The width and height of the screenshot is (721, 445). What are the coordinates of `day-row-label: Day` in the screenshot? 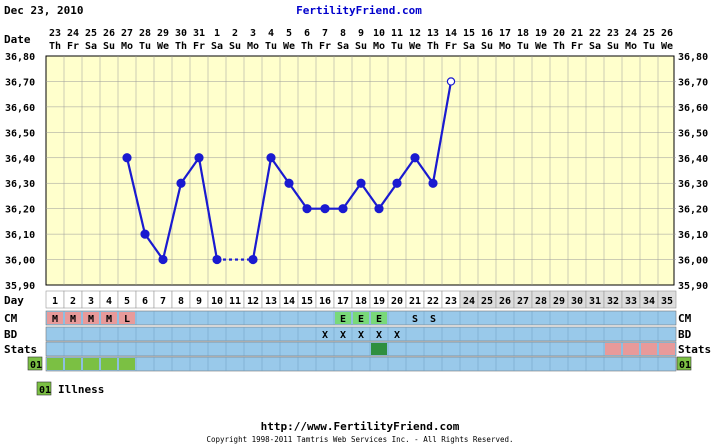 It's located at (14, 300).